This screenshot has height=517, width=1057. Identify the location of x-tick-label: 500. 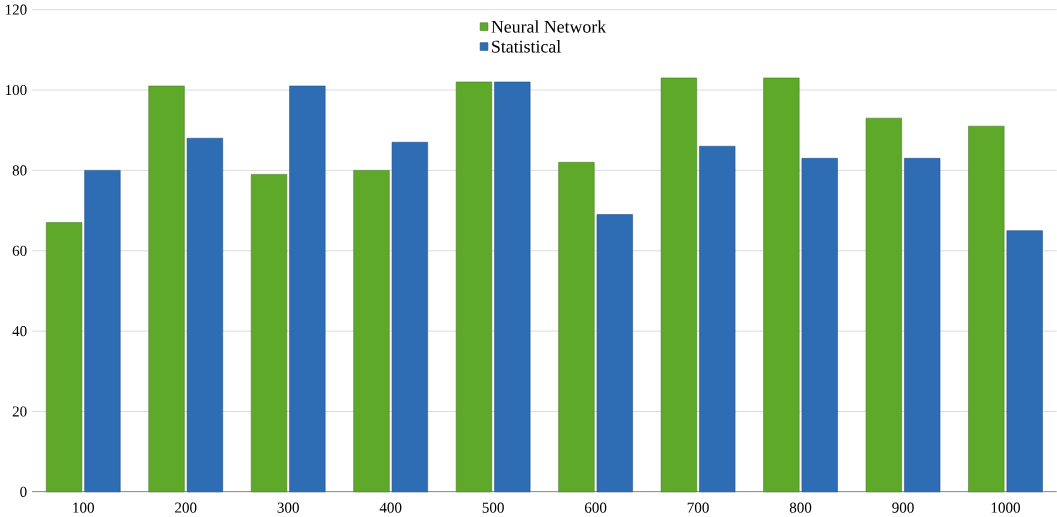
(493, 507).